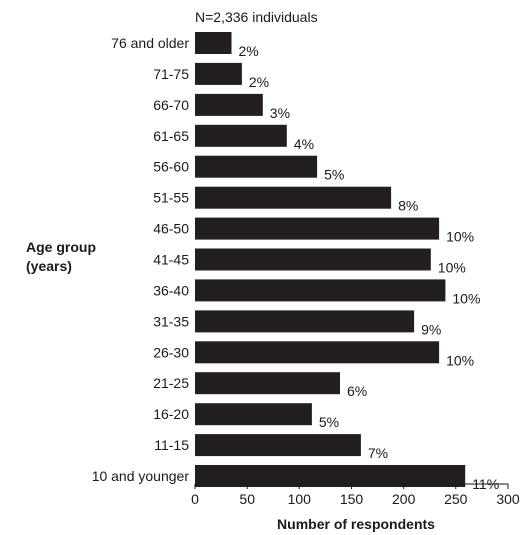  What do you see at coordinates (171, 290) in the screenshot?
I see `category-label: 36-40` at bounding box center [171, 290].